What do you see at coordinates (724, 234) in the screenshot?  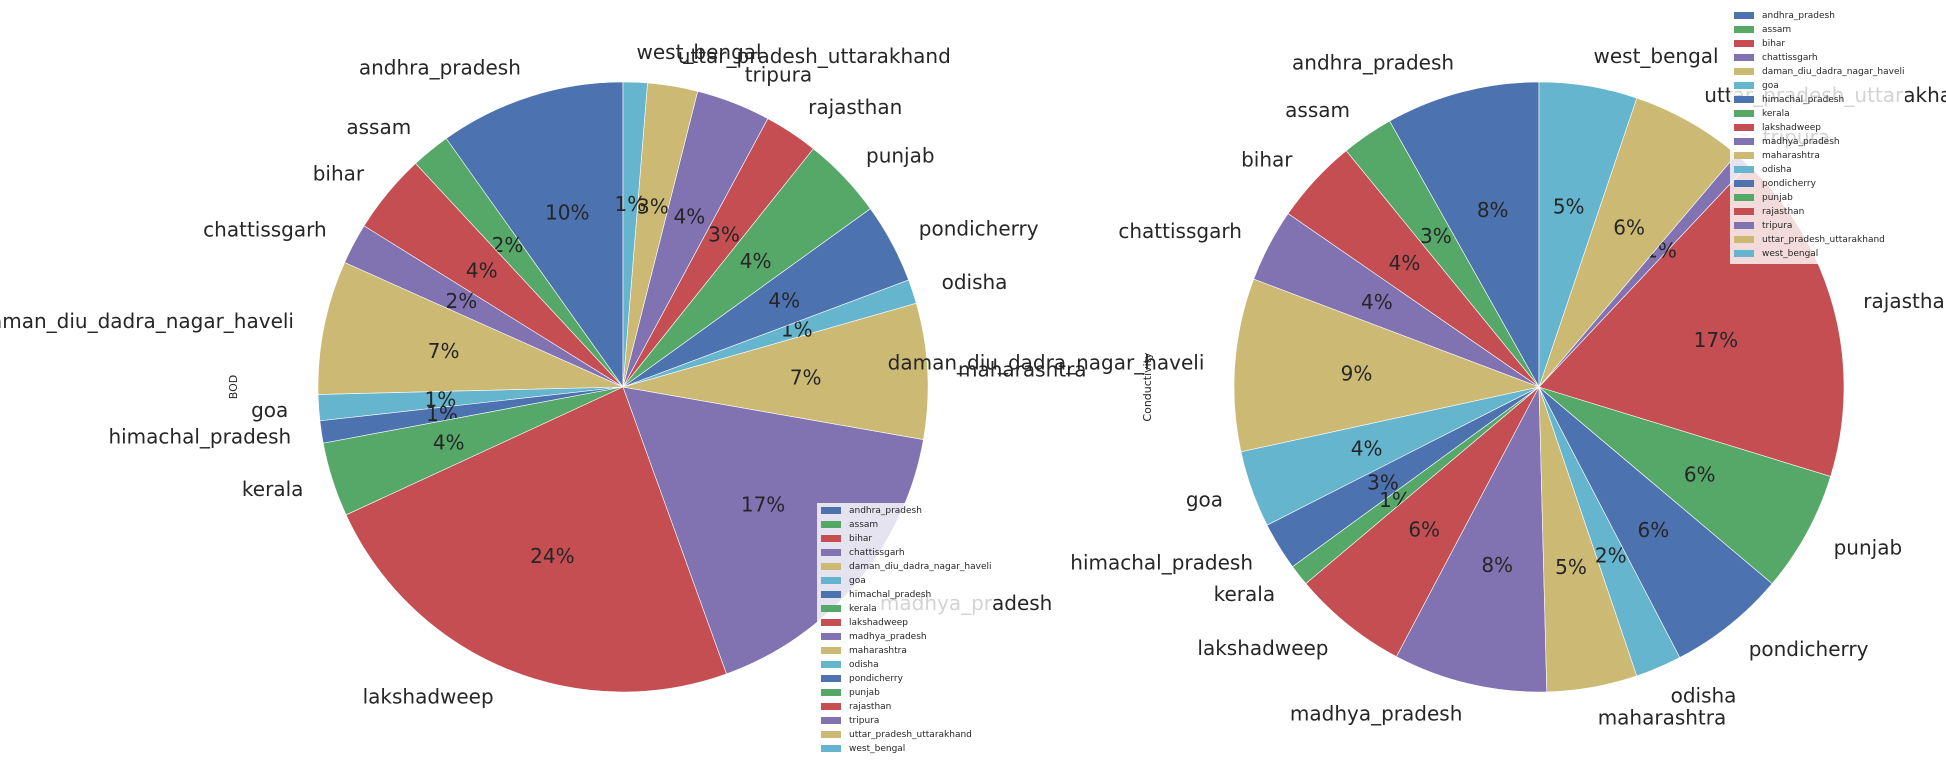 I see `pct-label-rajasthan: 3%` at bounding box center [724, 234].